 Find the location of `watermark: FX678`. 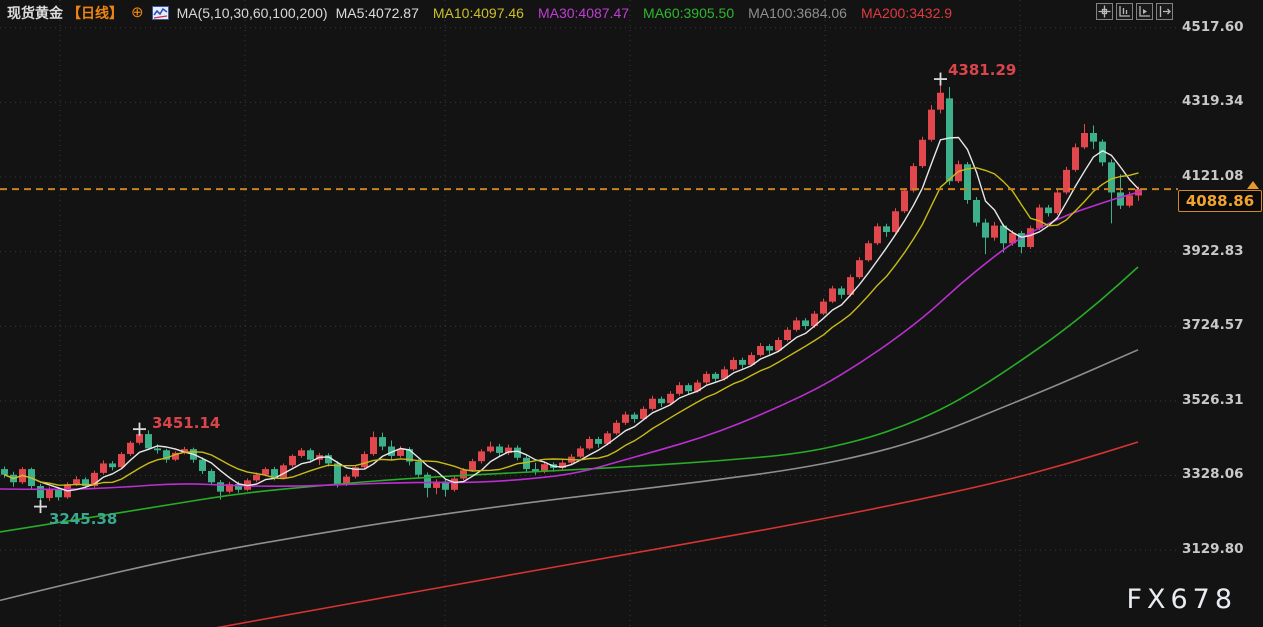

watermark: FX678 is located at coordinates (1181, 599).